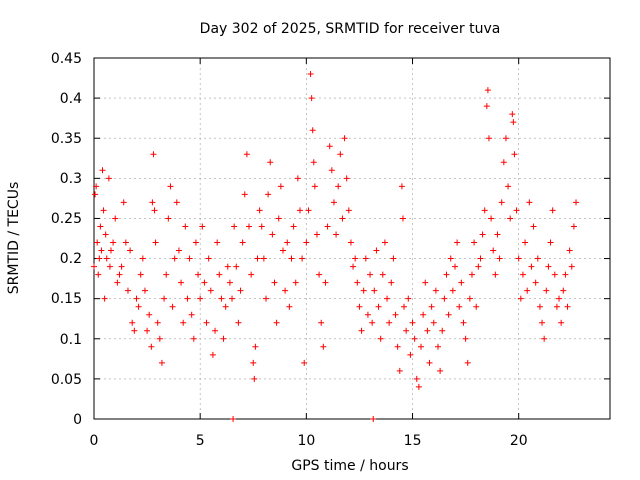 This screenshot has height=480, width=640. Describe the element at coordinates (71, 99) in the screenshot. I see `y-tick-label: 0.4` at that location.